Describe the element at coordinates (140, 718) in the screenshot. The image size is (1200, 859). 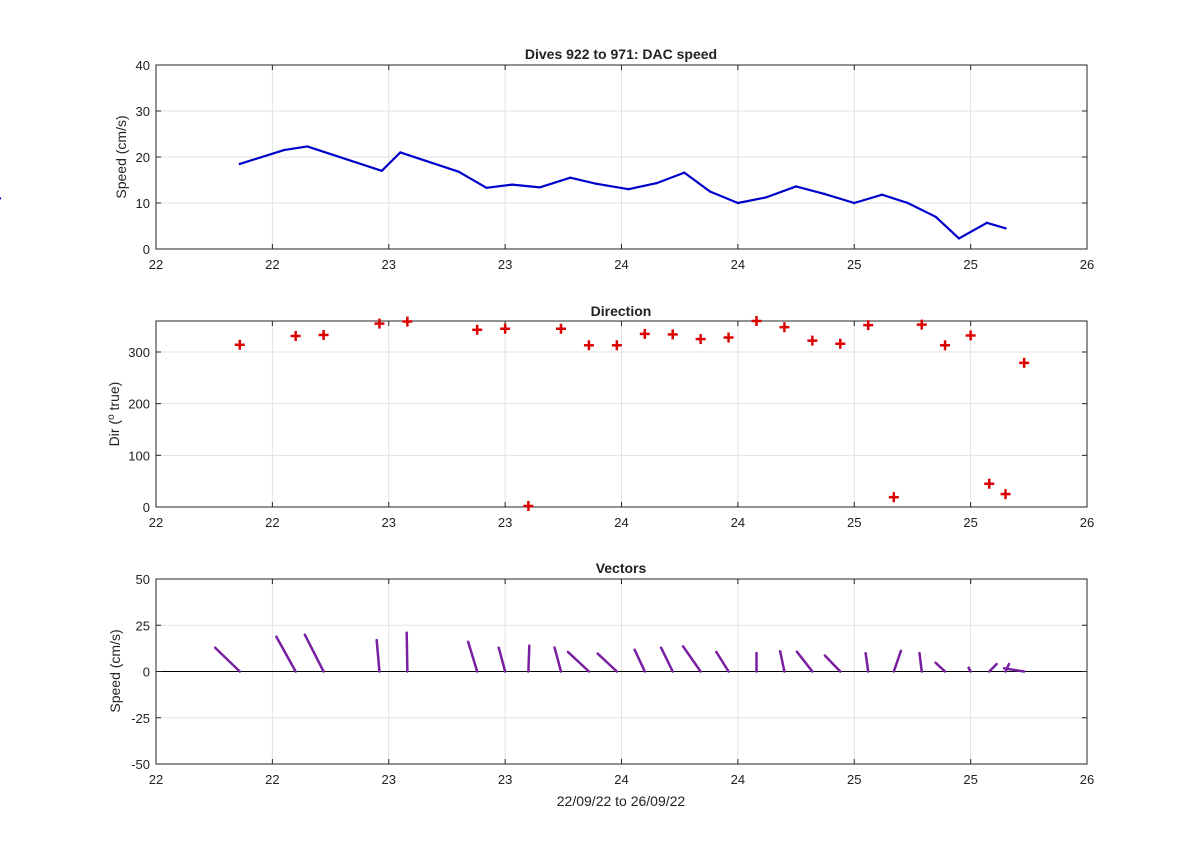
I see `y-tick-label: -25` at that location.